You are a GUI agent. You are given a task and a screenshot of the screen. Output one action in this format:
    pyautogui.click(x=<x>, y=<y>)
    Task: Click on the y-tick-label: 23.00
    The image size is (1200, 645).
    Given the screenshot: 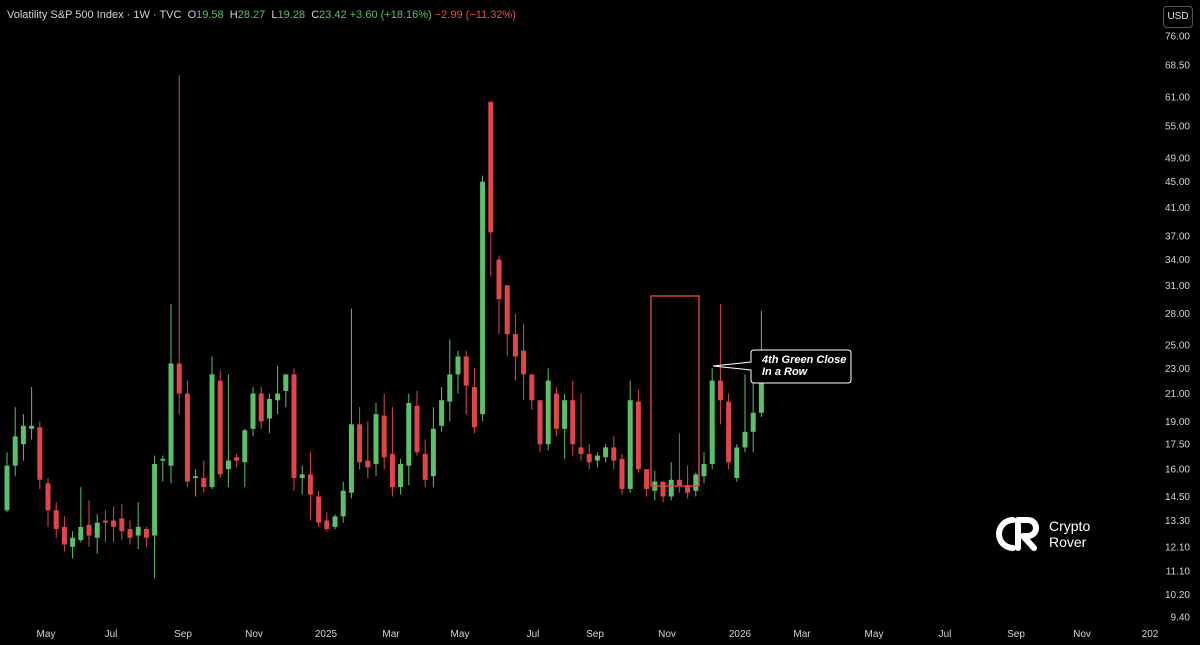 What is the action you would take?
    pyautogui.click(x=1177, y=369)
    